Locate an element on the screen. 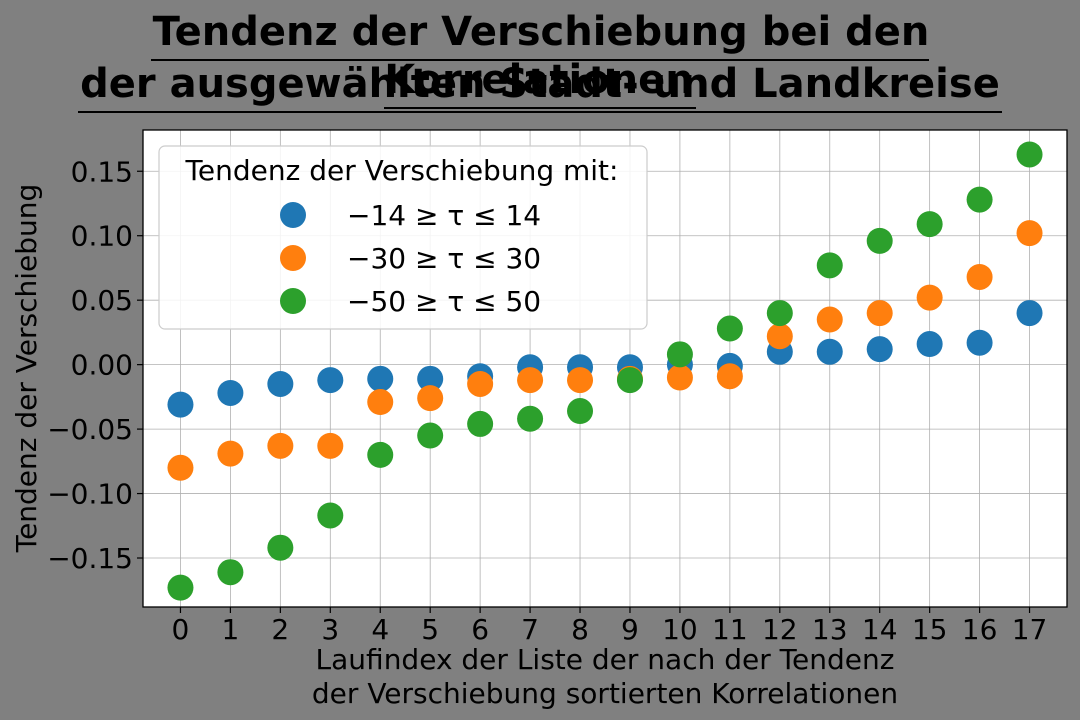  y-tick-label: −0.10 is located at coordinates (90, 494).